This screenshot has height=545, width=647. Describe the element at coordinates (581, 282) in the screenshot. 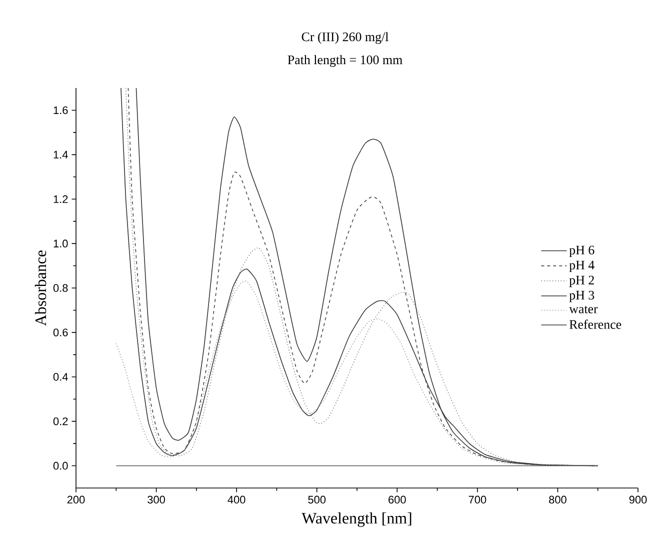

I see `legend-label: pH 2` at that location.